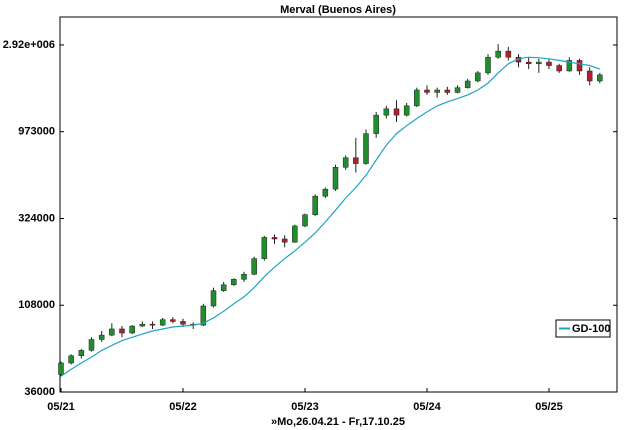 The image size is (630, 430). What do you see at coordinates (61, 407) in the screenshot?
I see `x-tick-label: 05/21` at bounding box center [61, 407].